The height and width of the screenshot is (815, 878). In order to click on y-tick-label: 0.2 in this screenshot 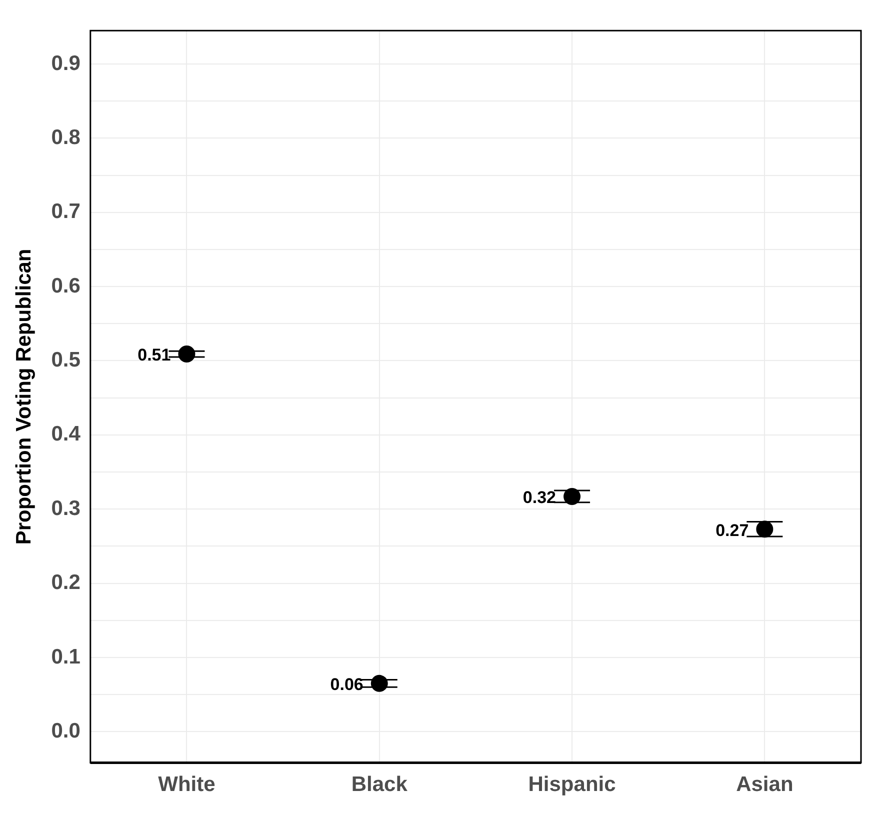, I will do `click(65, 582)`.